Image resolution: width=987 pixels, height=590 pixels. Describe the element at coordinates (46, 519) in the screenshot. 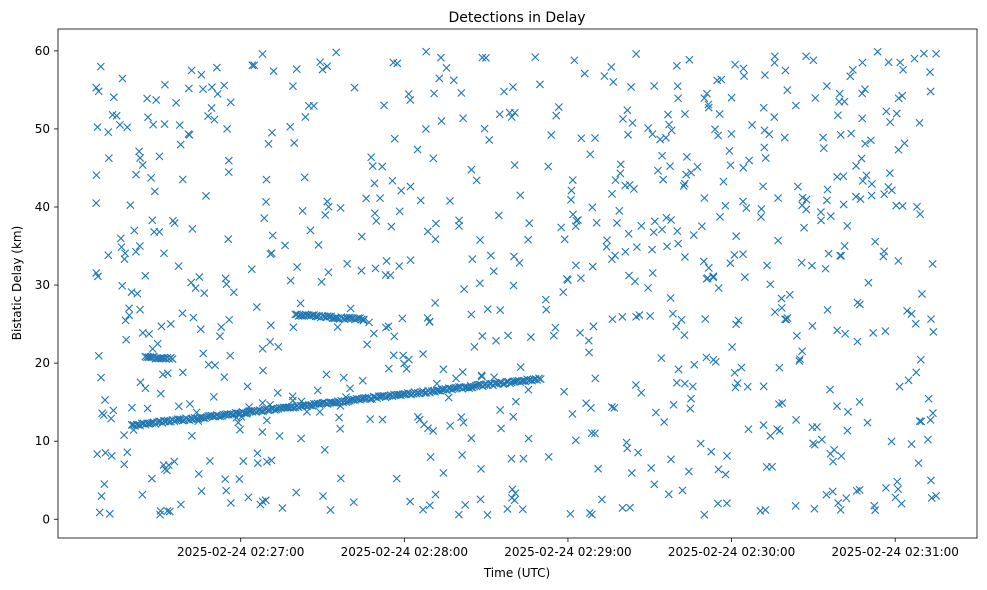

I see `y-tick-label: 0` at that location.